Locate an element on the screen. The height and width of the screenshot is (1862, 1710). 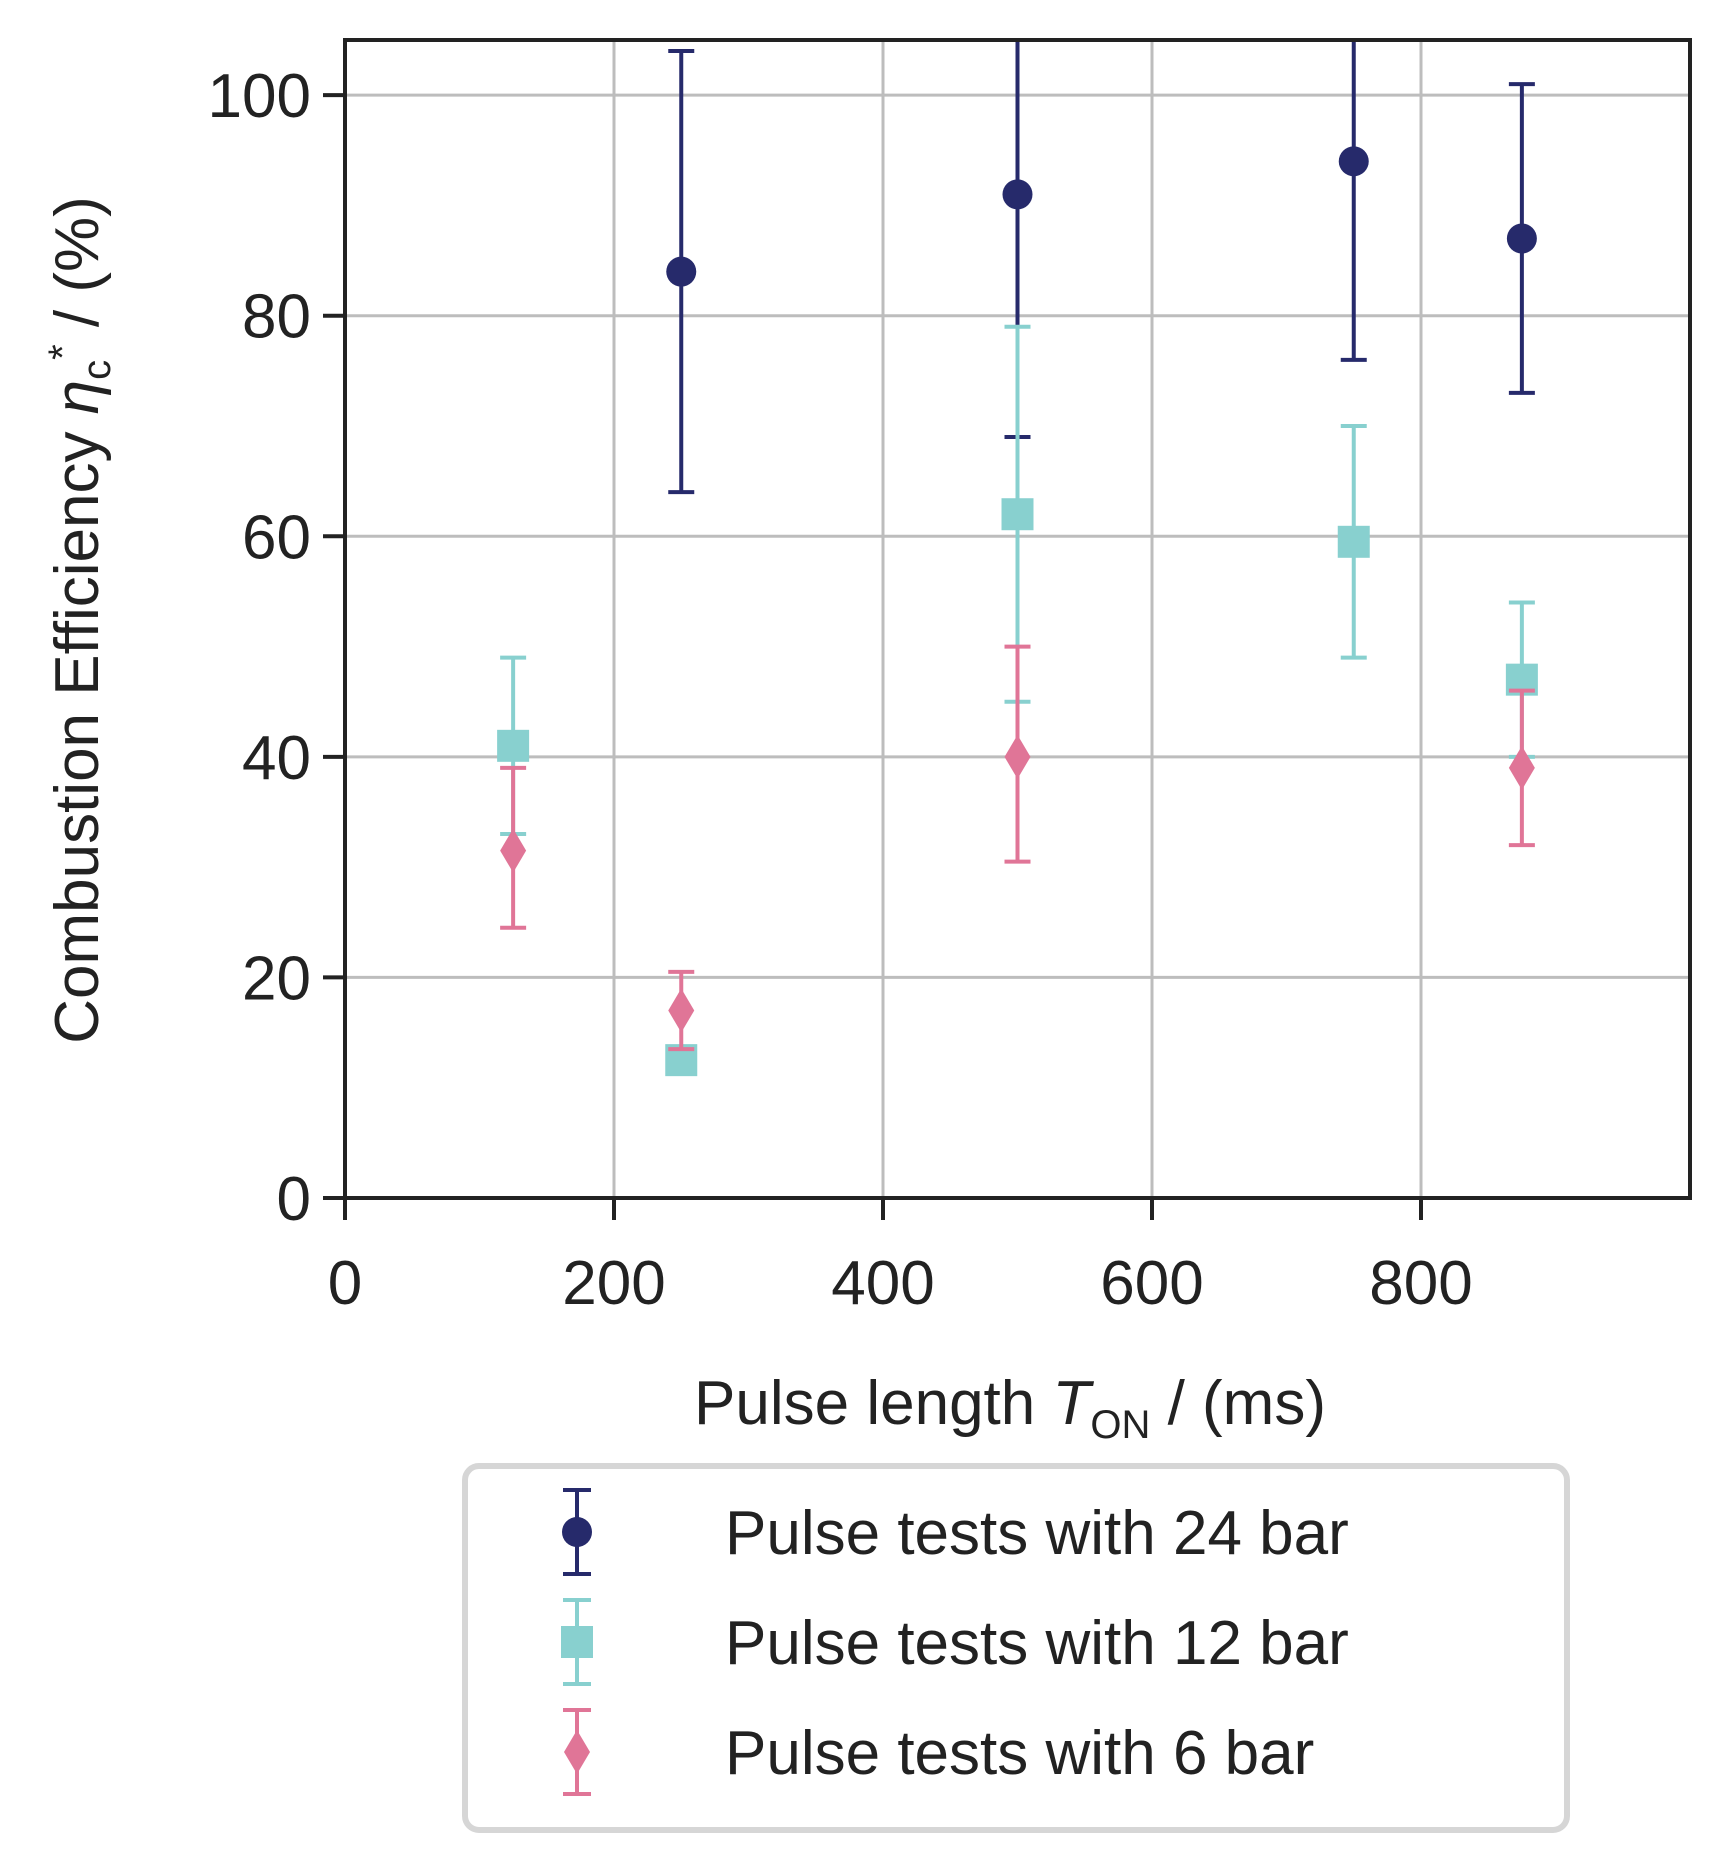
x-tick-label: 400 is located at coordinates (882, 1283).